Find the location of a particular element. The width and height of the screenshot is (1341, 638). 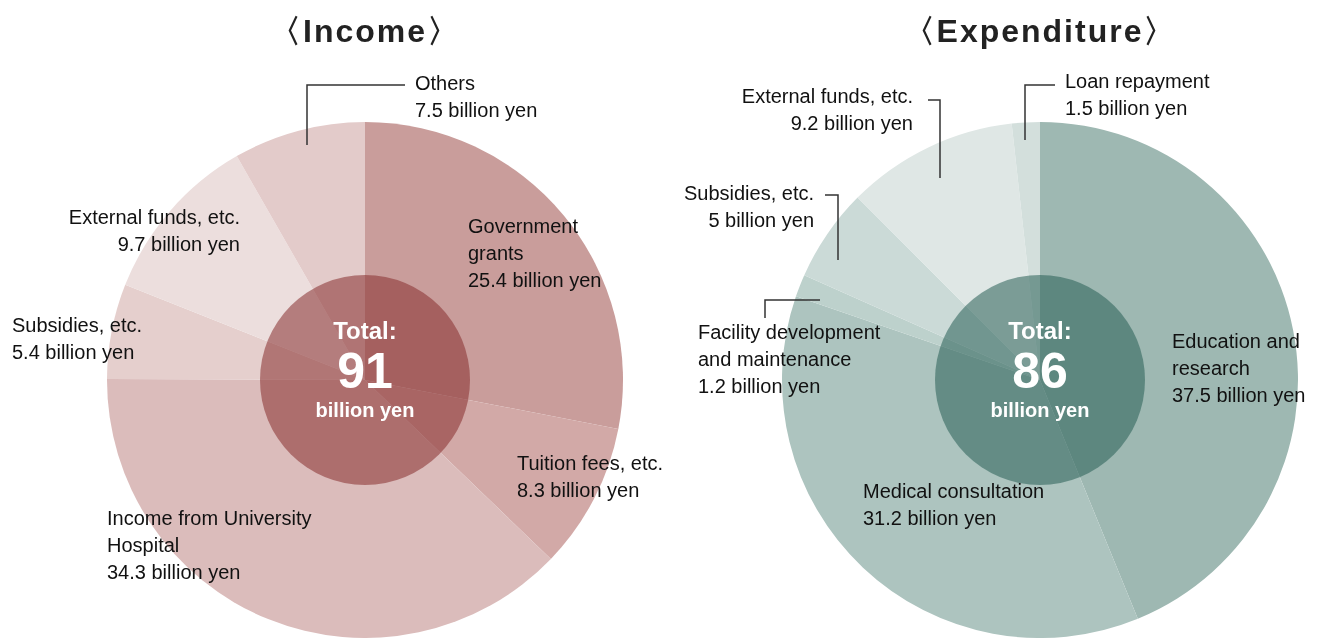

slice-label: Income from University Hospital is located at coordinates (210, 532).